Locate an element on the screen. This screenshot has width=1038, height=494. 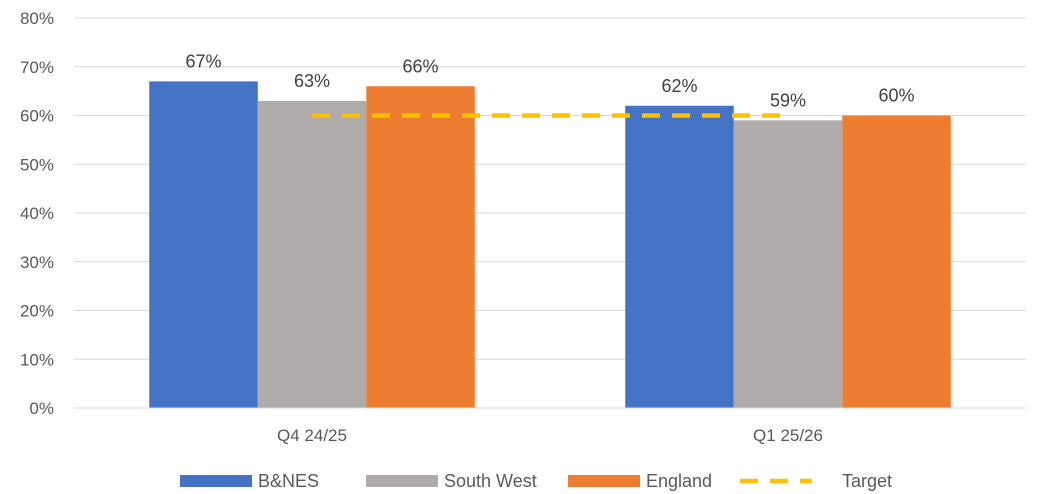
x-axis: Q4 24/25 Q1 25/26 is located at coordinates (550, 426).